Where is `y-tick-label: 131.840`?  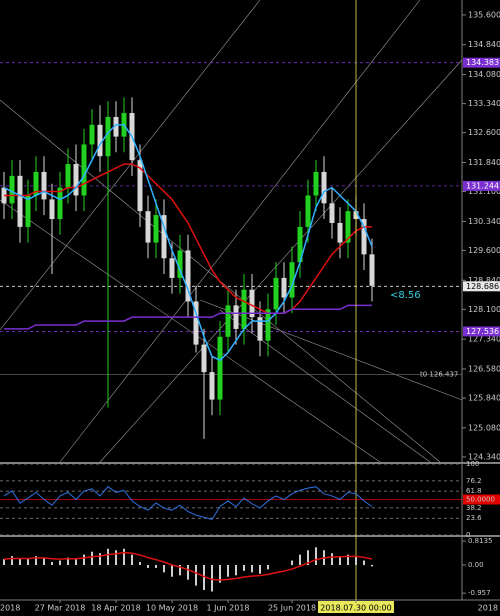
y-tick-label: 131.840 is located at coordinates (484, 162).